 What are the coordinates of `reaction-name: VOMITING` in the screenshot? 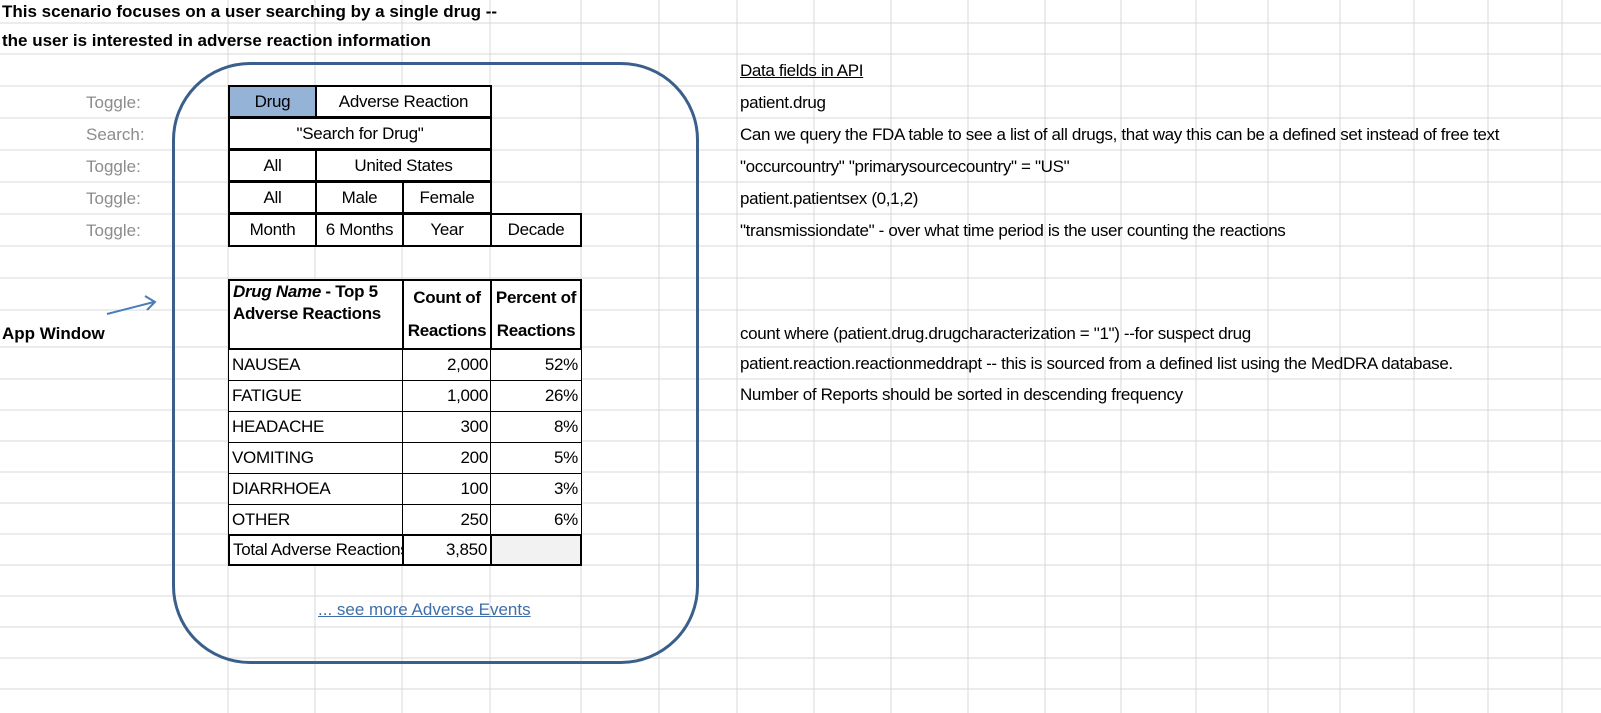 It's located at (316, 458).